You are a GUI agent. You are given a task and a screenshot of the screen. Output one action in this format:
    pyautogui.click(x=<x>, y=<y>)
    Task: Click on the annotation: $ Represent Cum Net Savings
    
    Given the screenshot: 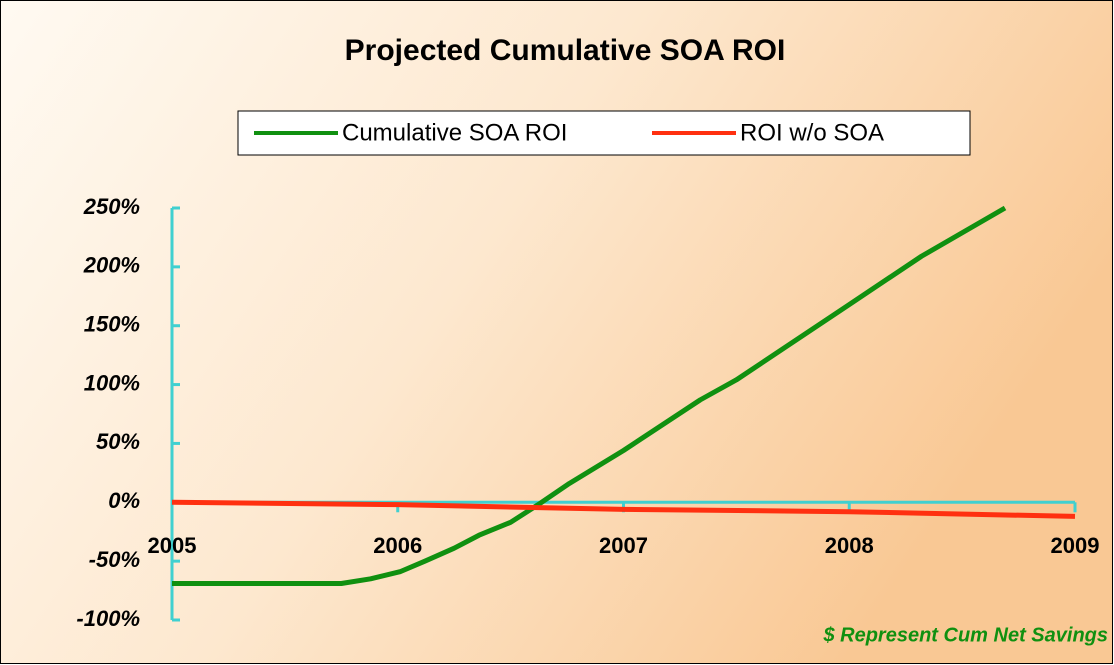 What is the action you would take?
    pyautogui.click(x=965, y=635)
    